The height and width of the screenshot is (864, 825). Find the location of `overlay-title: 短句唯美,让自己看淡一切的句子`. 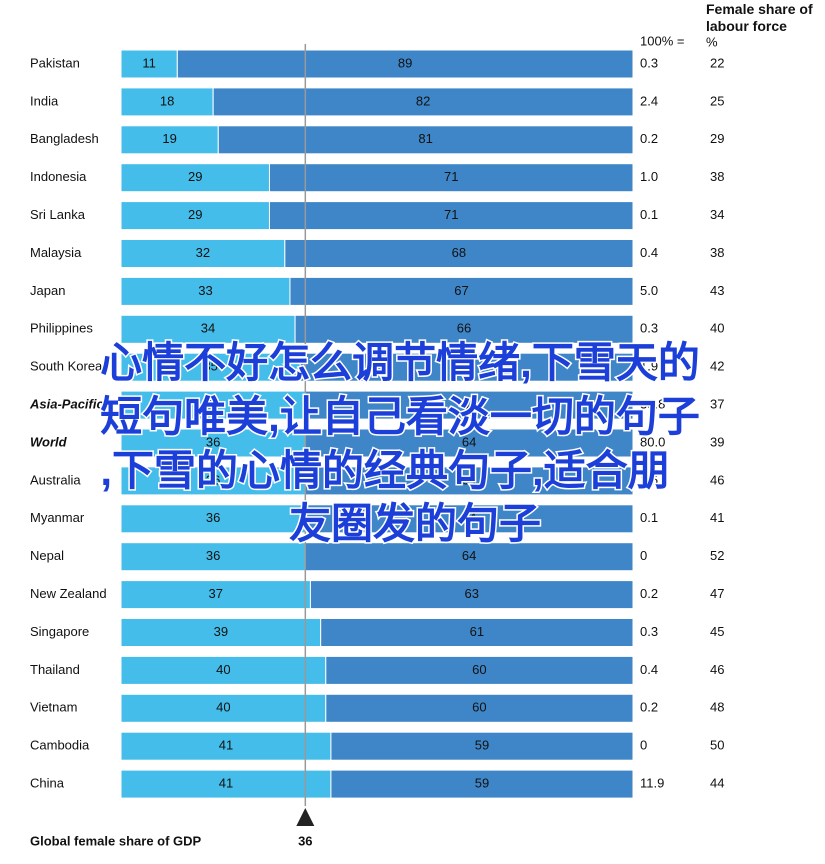

overlay-title: 短句唯美,让自己看淡一切的句子 is located at coordinates (400, 416).